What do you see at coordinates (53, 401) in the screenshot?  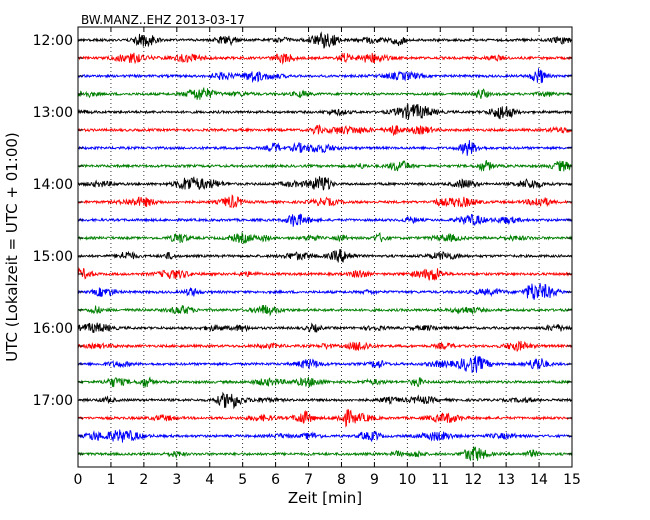 I see `y-tick-label: 17:00` at bounding box center [53, 401].